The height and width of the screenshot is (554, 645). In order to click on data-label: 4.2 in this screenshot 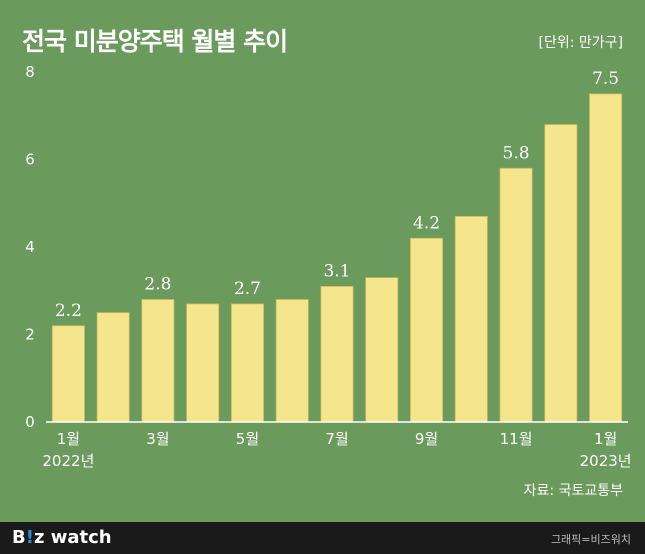, I will do `click(426, 223)`.